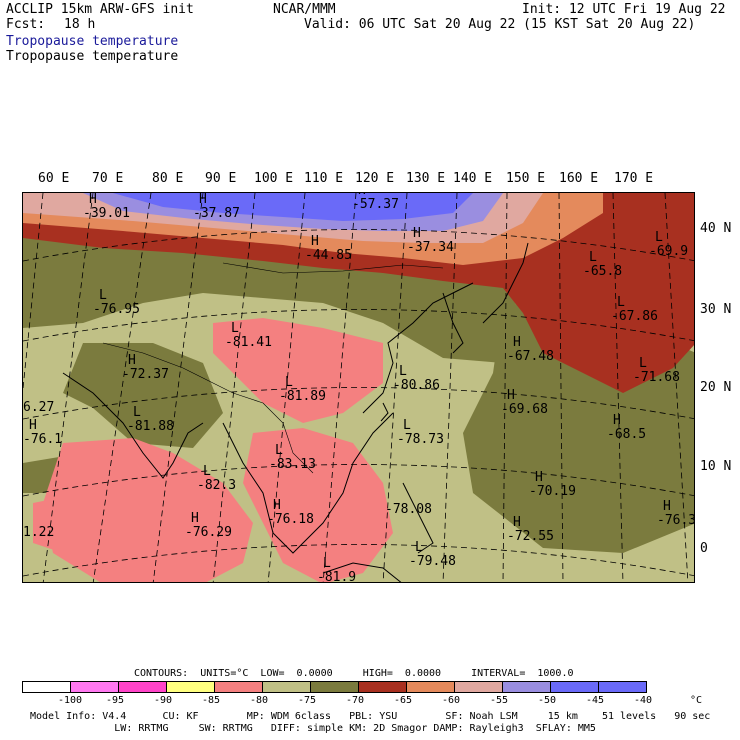 The height and width of the screenshot is (740, 740). What do you see at coordinates (453, 323) in the screenshot?
I see `korea-coastline` at bounding box center [453, 323].